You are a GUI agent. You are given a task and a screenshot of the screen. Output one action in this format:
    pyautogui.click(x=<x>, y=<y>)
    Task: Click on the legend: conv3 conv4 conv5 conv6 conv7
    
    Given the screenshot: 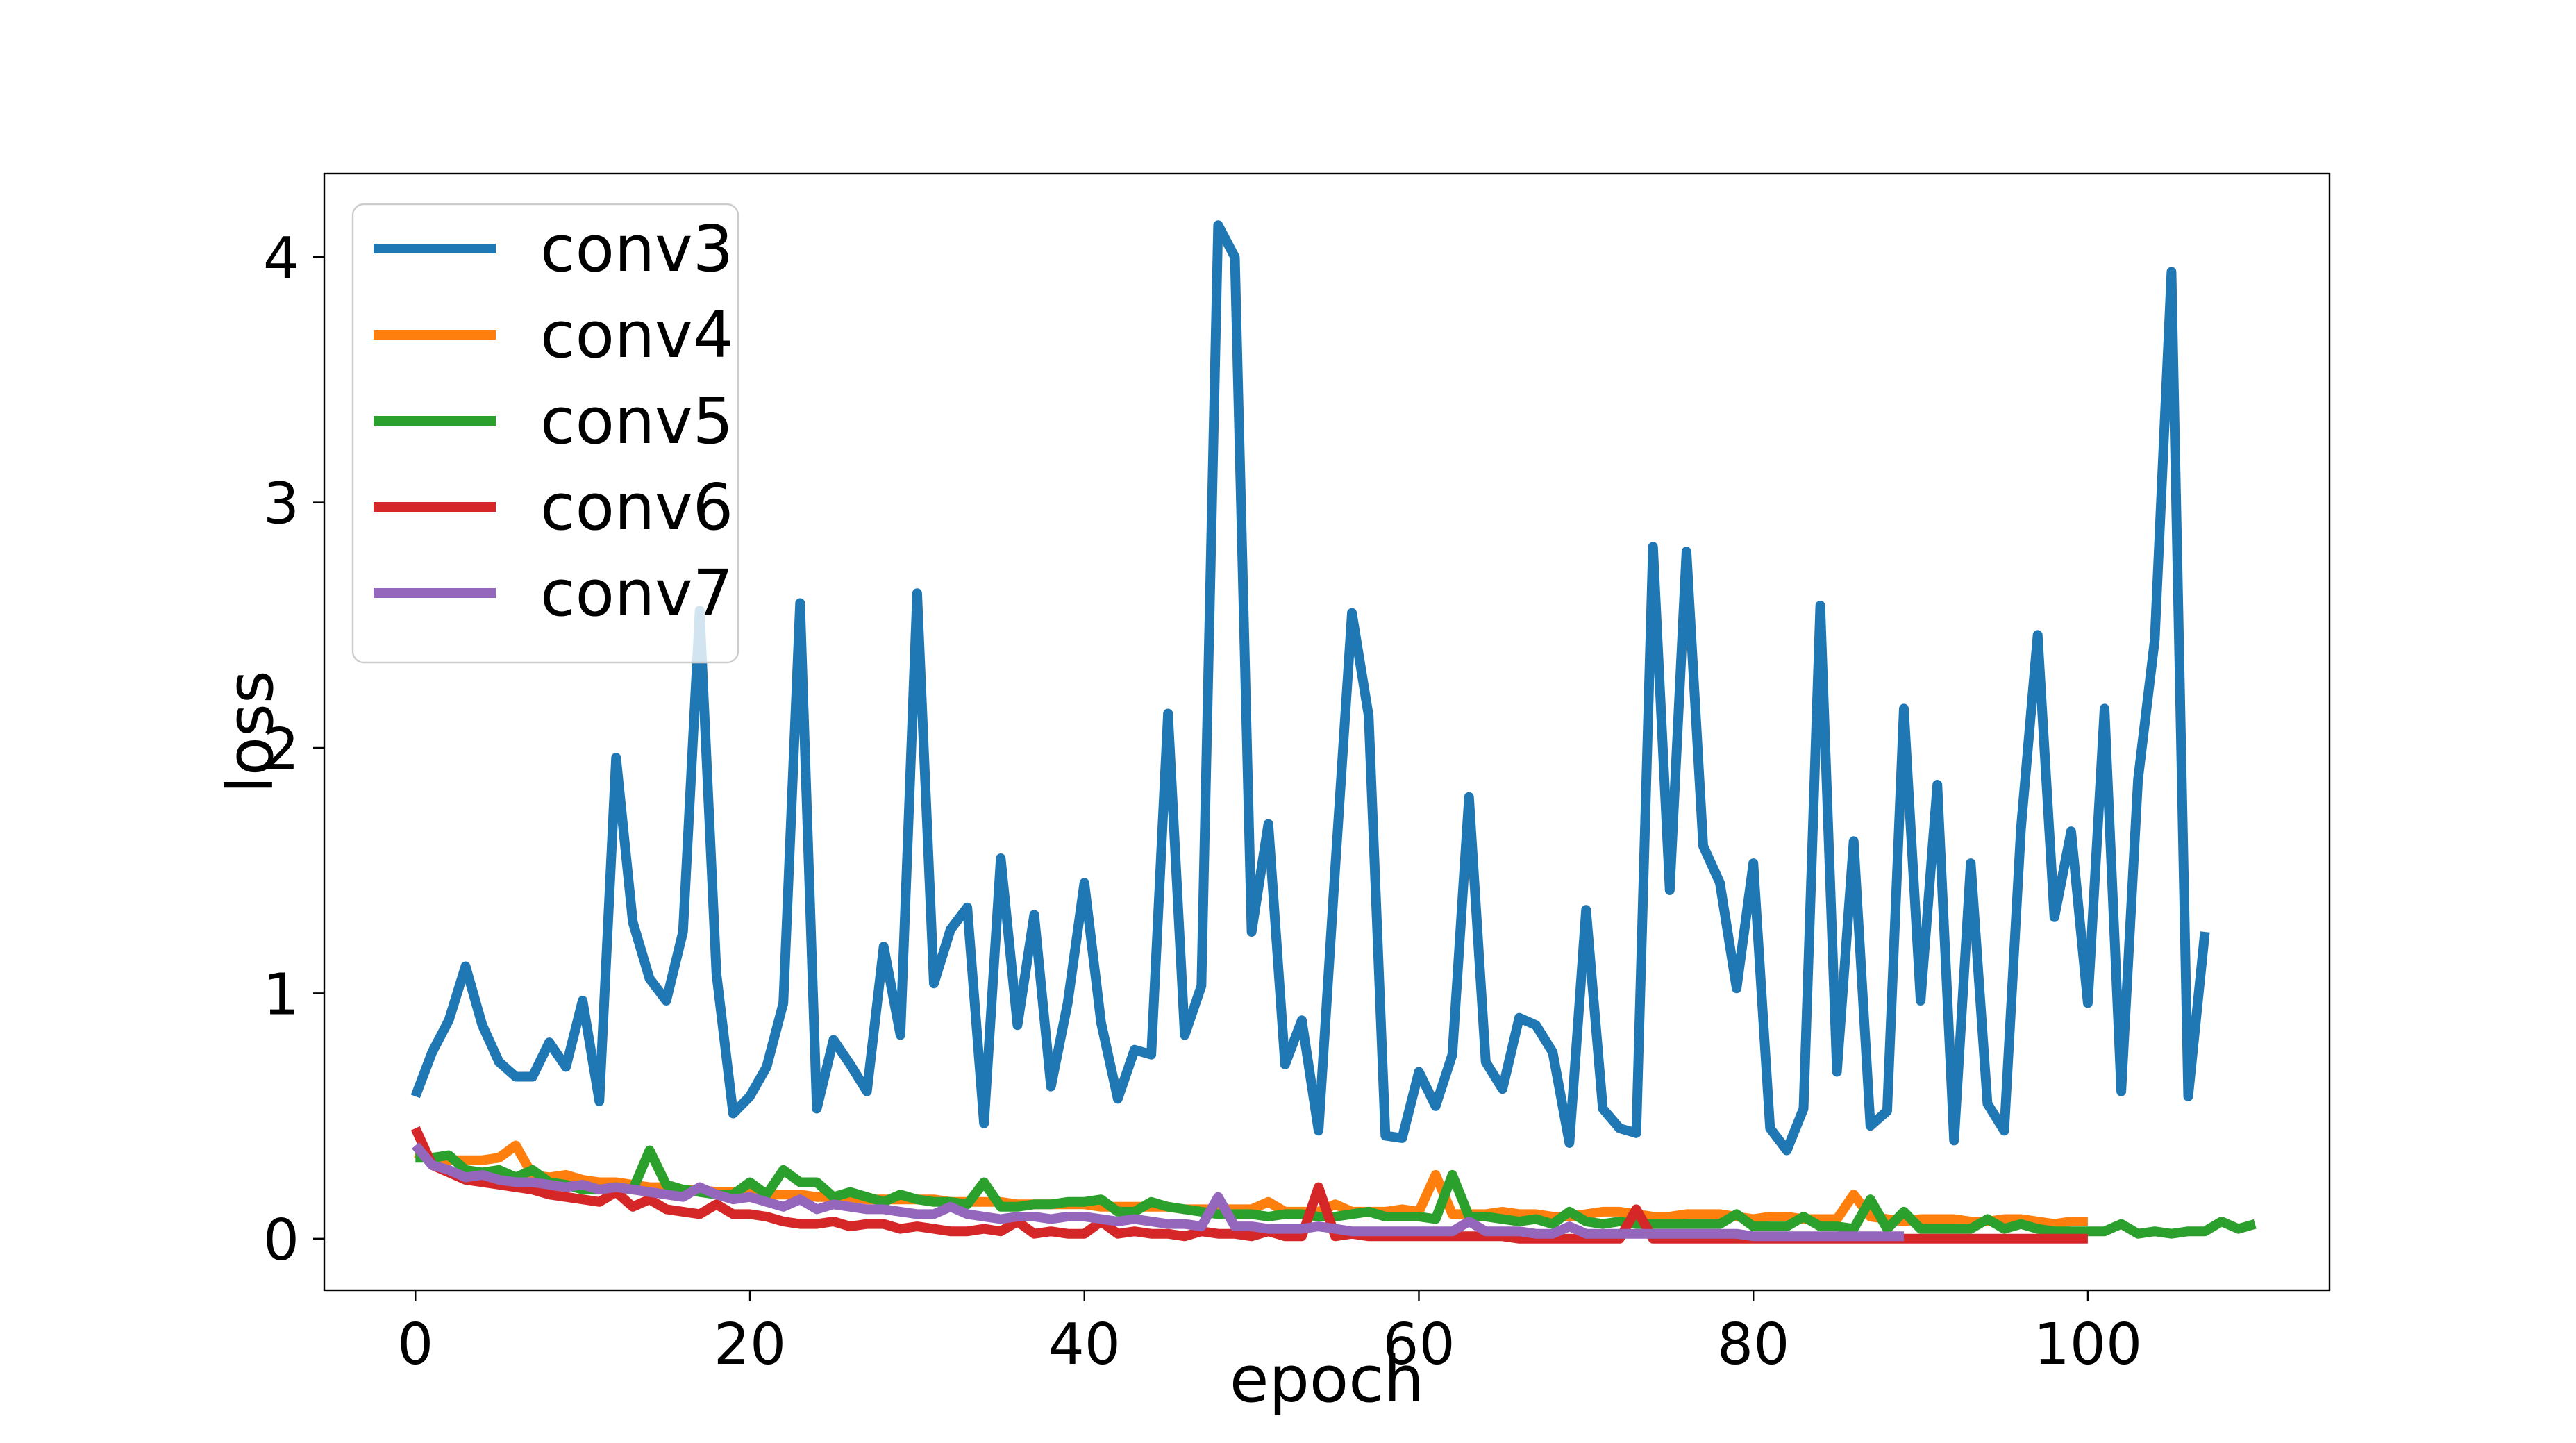 What is the action you would take?
    pyautogui.click(x=545, y=433)
    